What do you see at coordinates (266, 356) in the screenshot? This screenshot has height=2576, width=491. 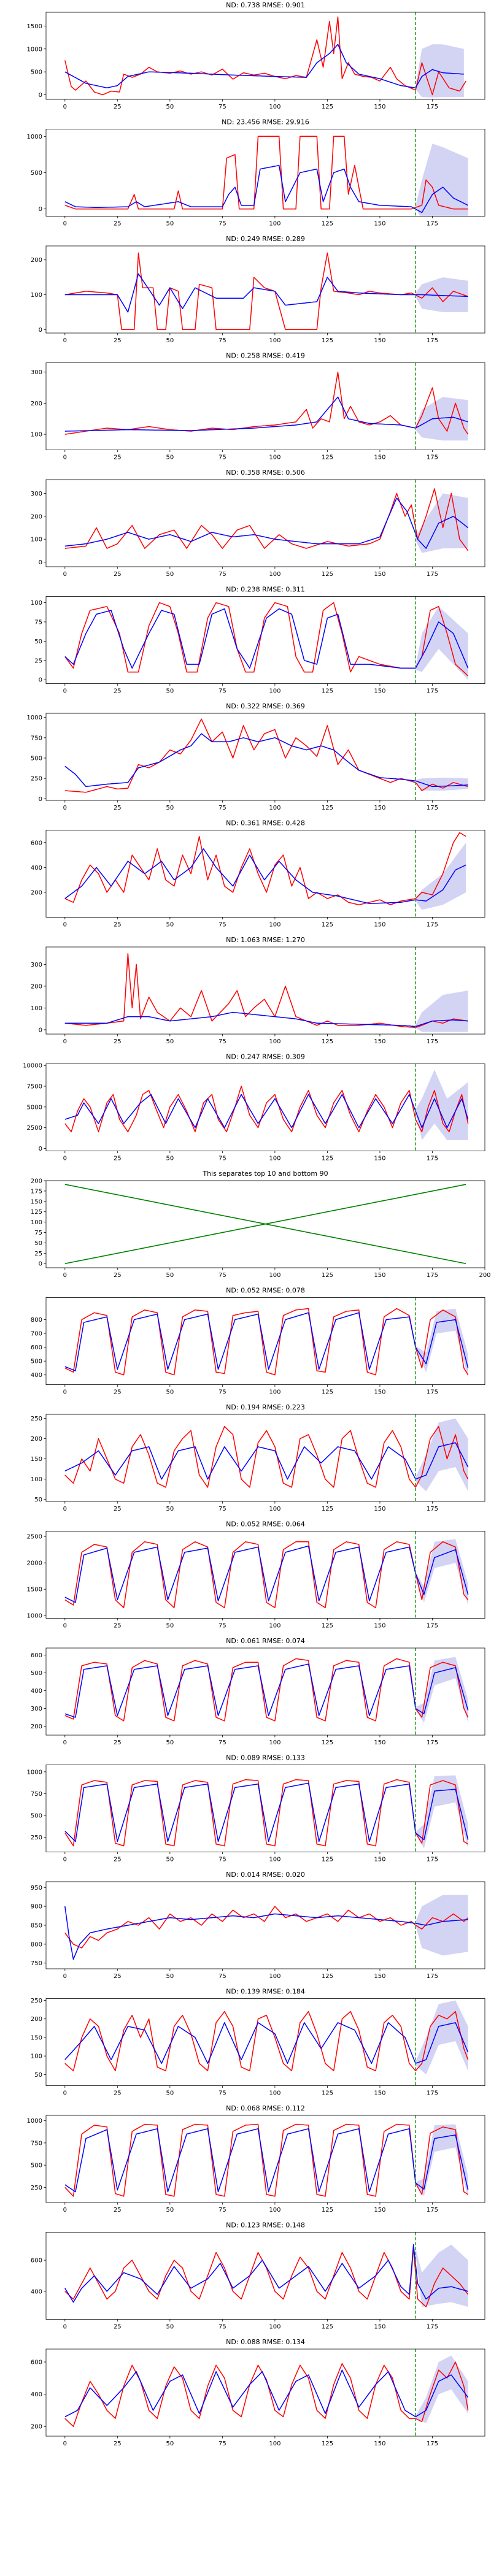 I see `subplot-title: ND: 0.258 RMSE: 0.419` at bounding box center [266, 356].